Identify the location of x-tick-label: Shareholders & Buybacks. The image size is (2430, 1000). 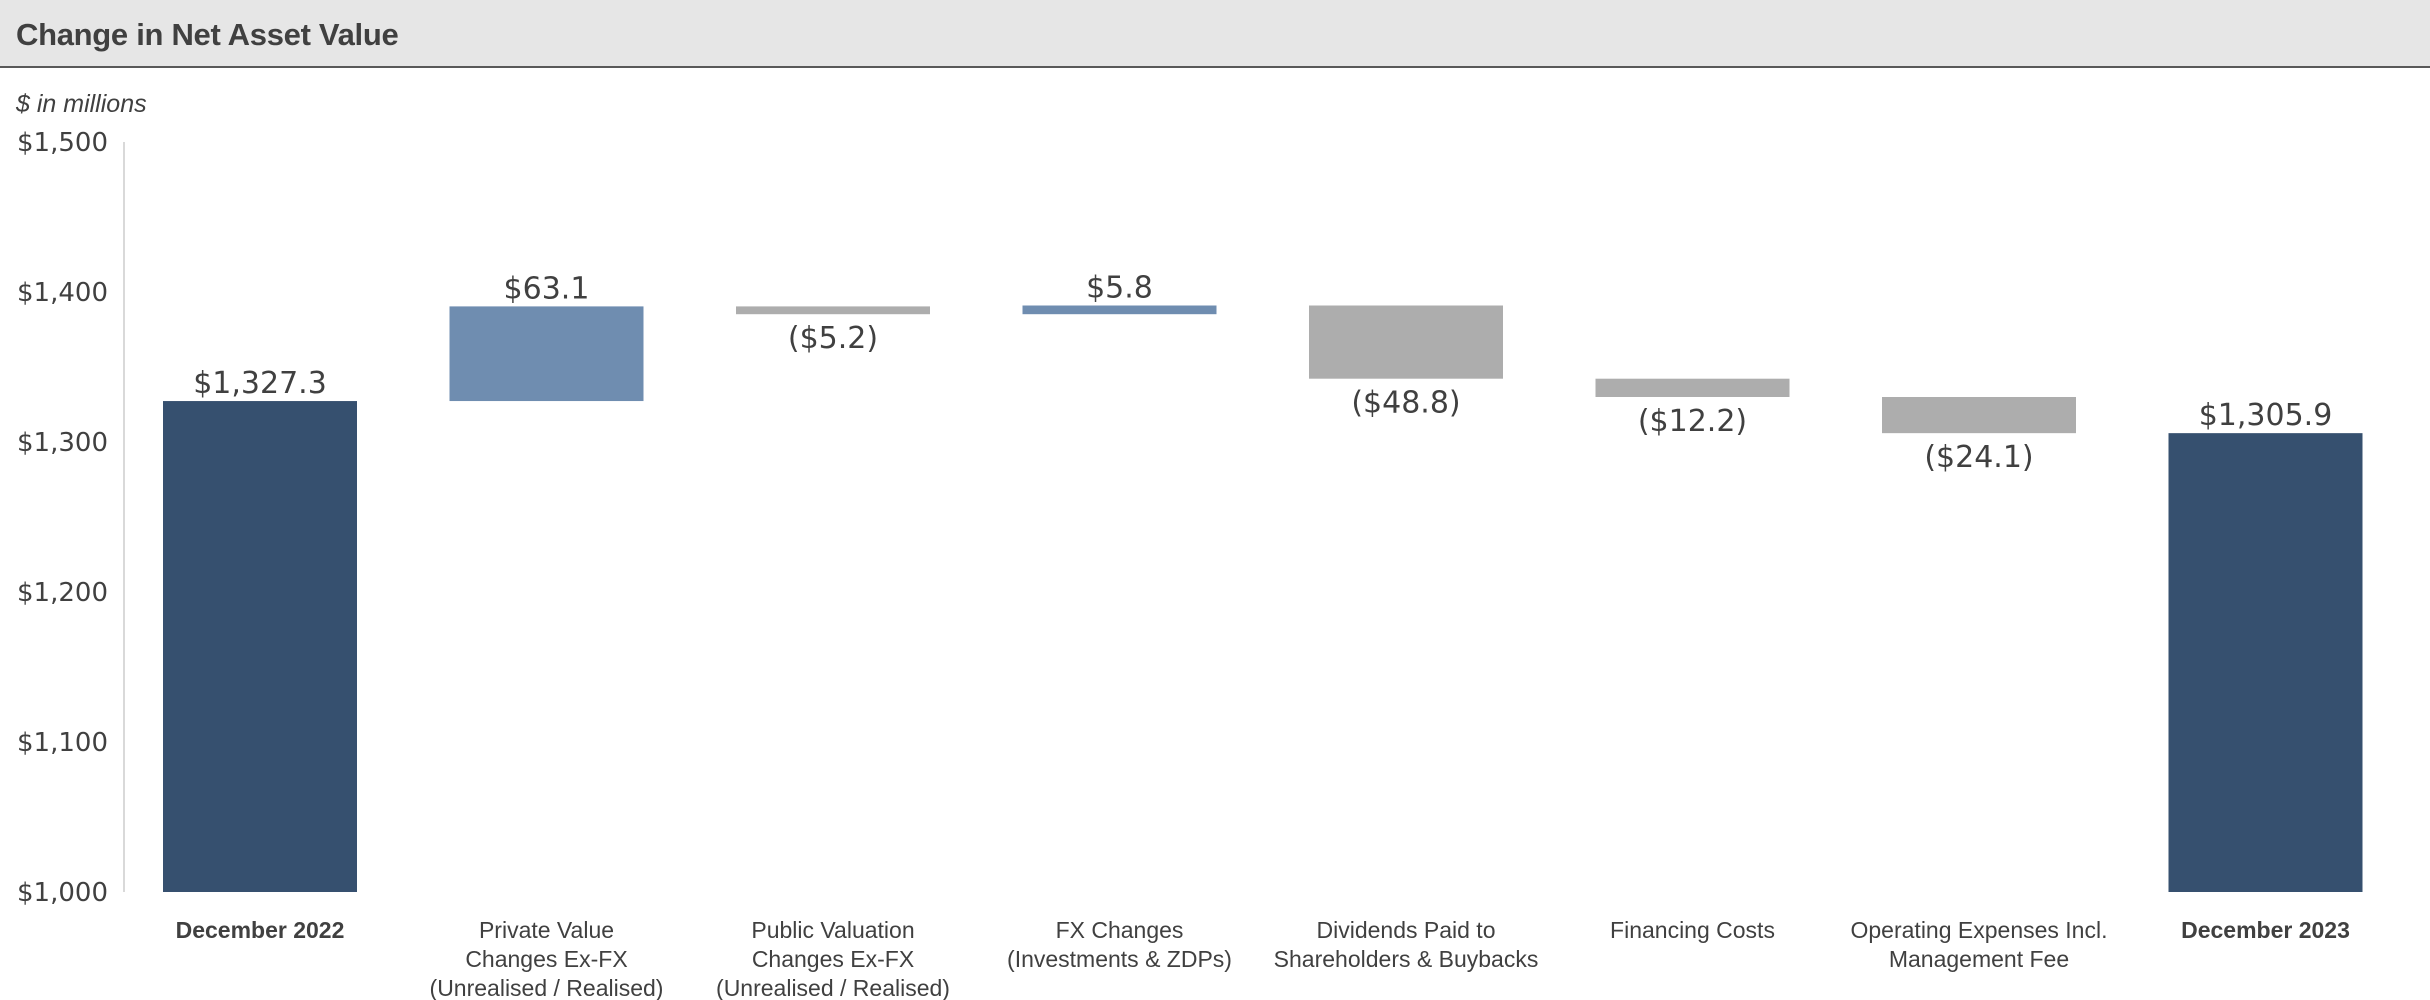
(1406, 959).